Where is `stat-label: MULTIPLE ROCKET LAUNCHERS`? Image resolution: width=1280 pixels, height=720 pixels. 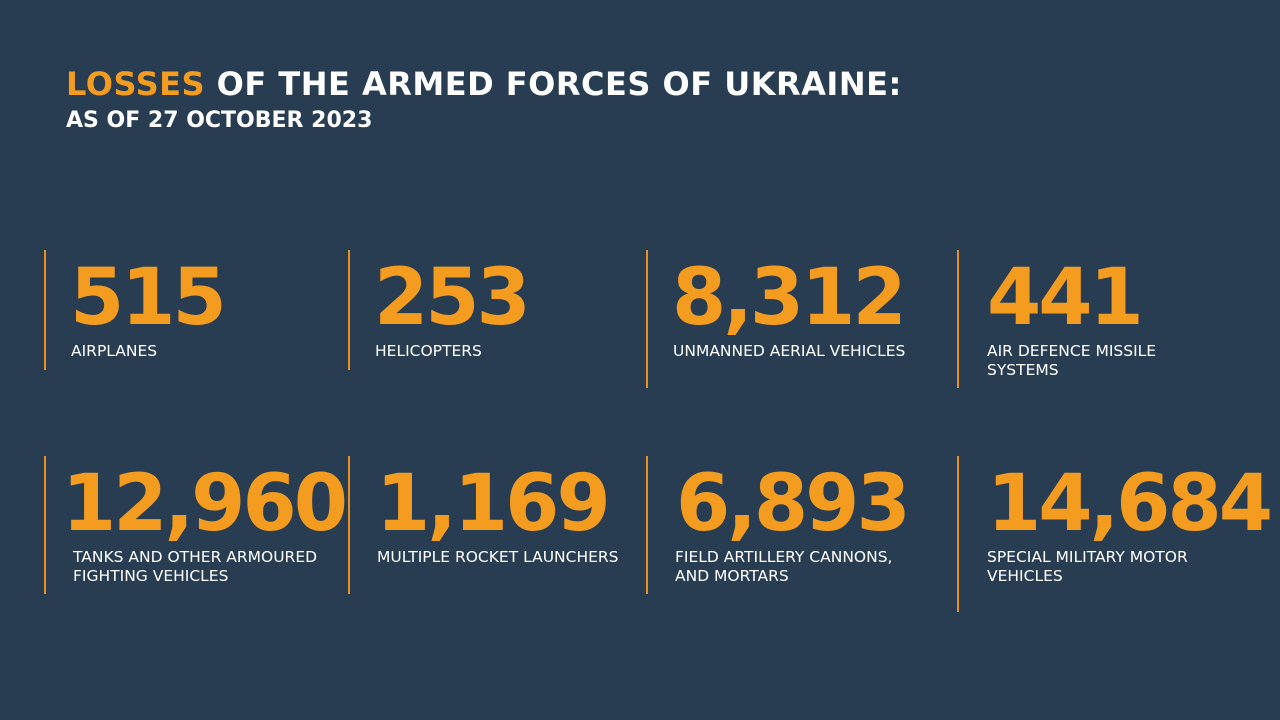 stat-label: MULTIPLE ROCKET LAUNCHERS is located at coordinates (498, 557).